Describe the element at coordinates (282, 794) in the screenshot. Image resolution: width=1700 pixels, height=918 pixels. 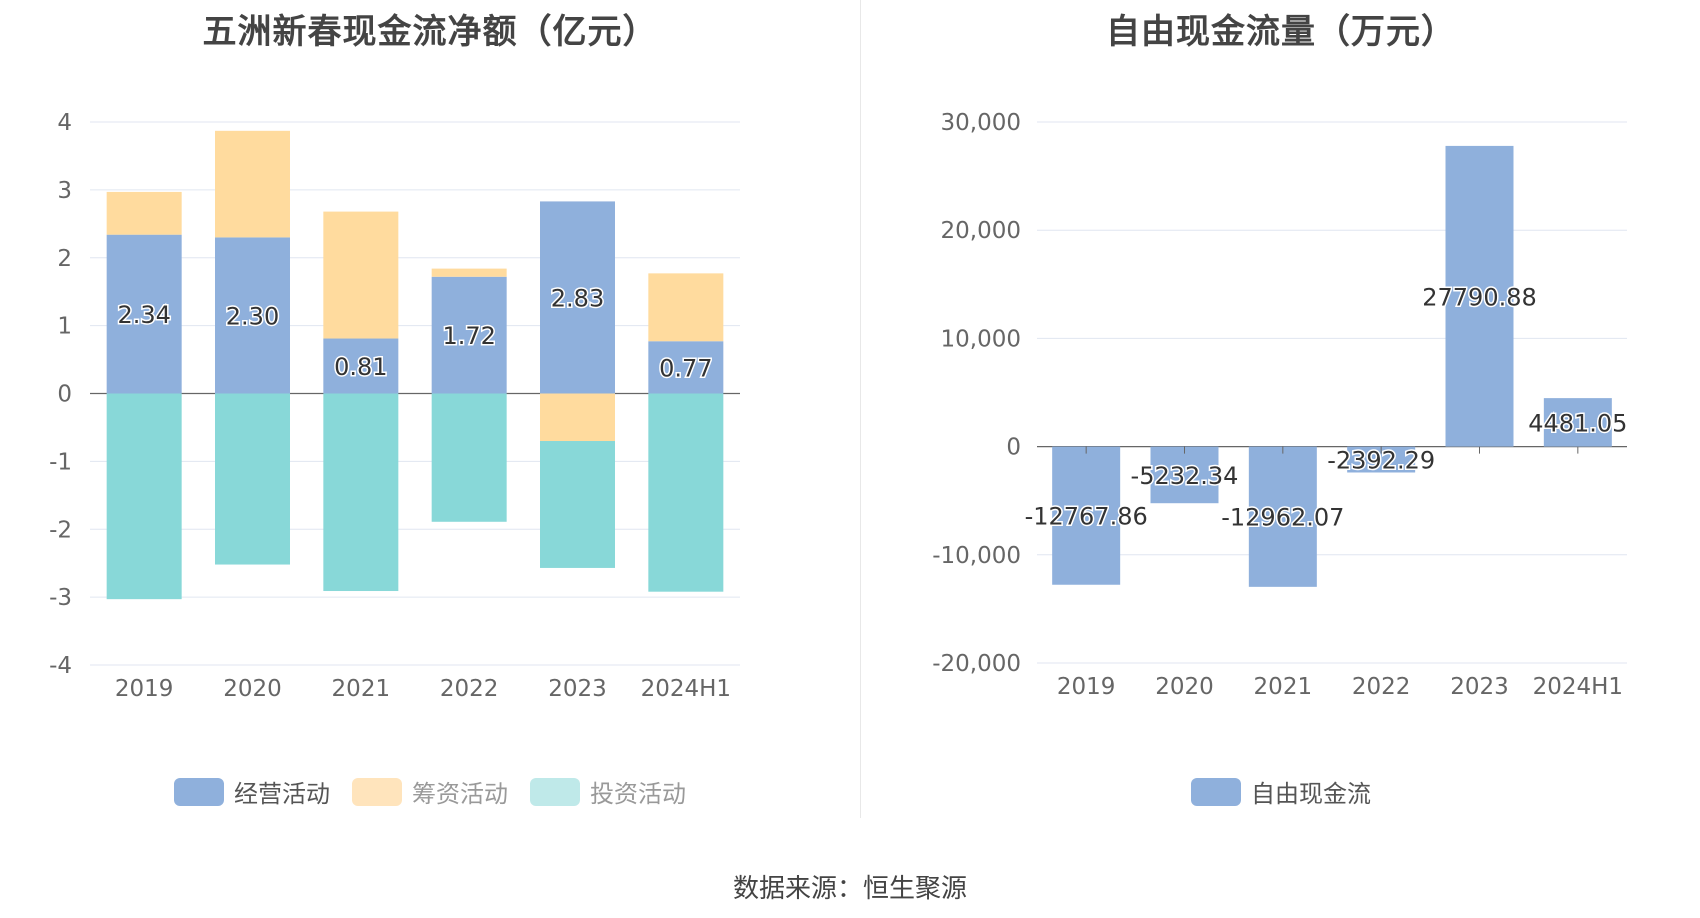
I see `legend-label-operating: 经营活动` at that location.